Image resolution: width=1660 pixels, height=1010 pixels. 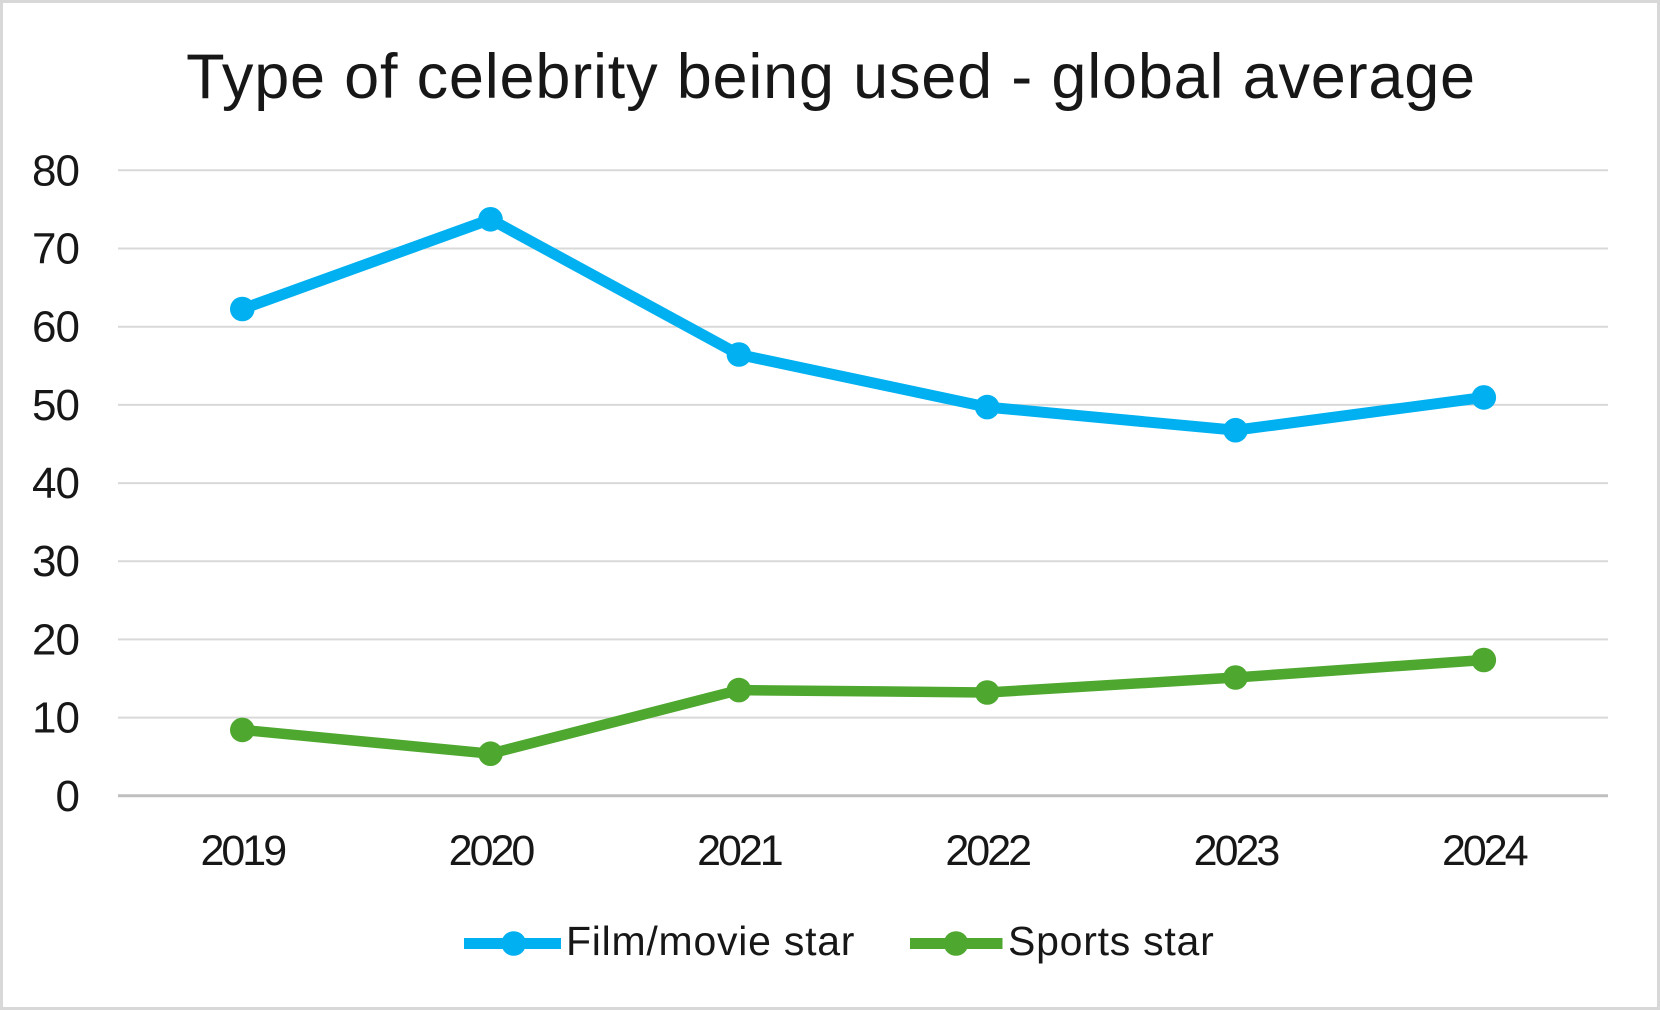 I want to click on svg-text: 20, so click(x=55, y=639).